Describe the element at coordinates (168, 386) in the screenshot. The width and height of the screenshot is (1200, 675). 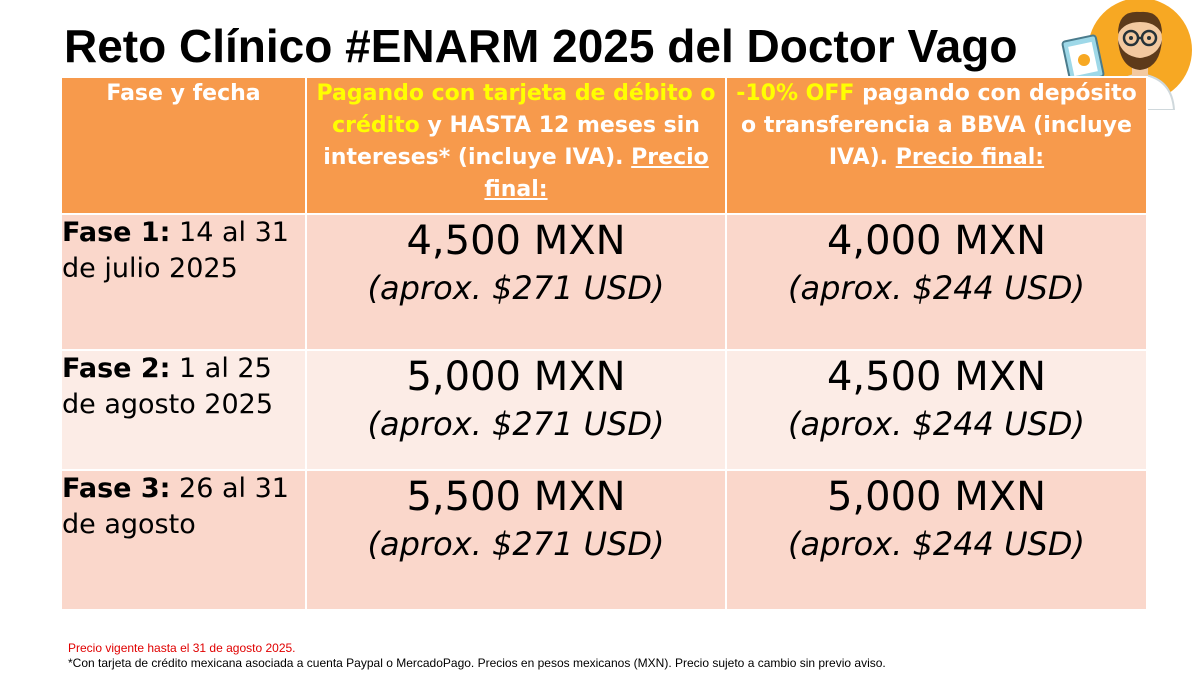
I see `phase-date: 1 al 25 de agosto 2025` at that location.